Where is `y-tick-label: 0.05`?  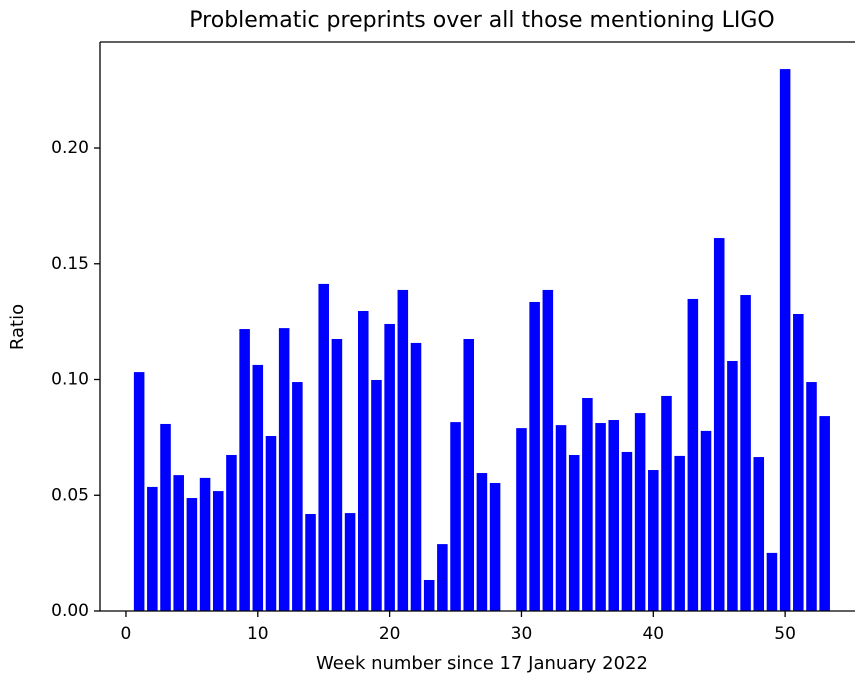
y-tick-label: 0.05 is located at coordinates (70, 495).